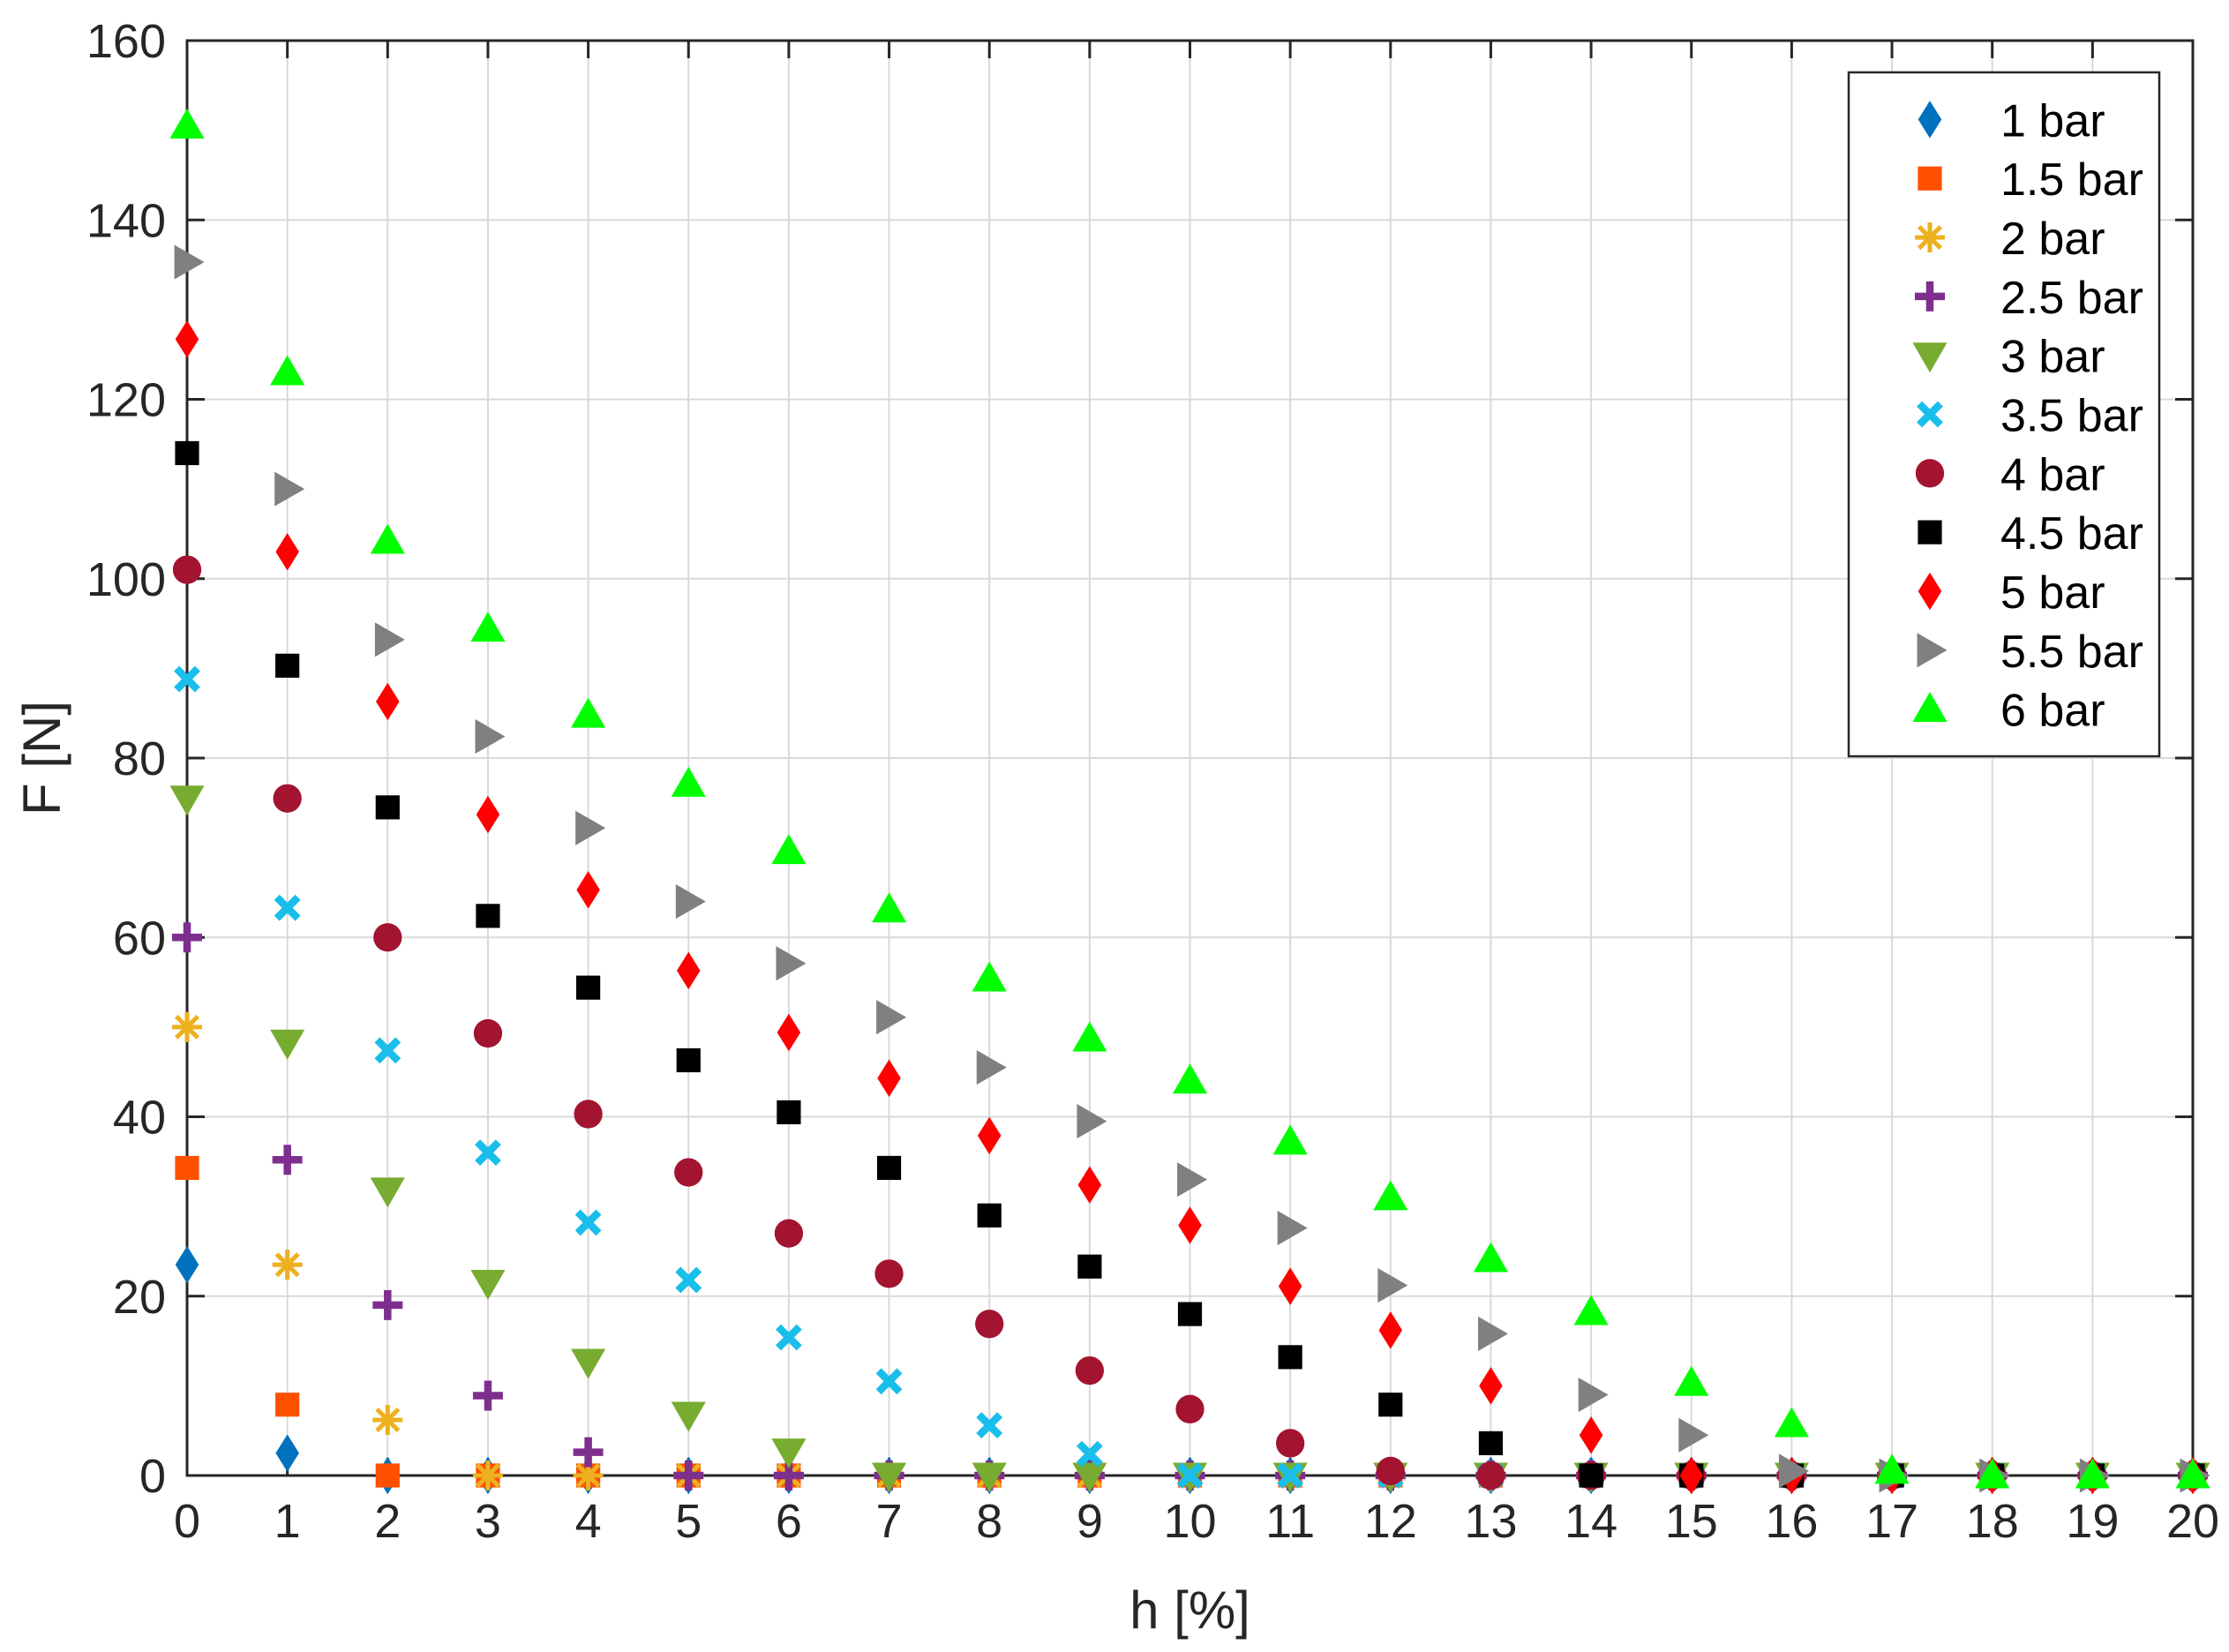 The height and width of the screenshot is (1652, 2229). What do you see at coordinates (1189, 1521) in the screenshot?
I see `x-tick-label: 10` at bounding box center [1189, 1521].